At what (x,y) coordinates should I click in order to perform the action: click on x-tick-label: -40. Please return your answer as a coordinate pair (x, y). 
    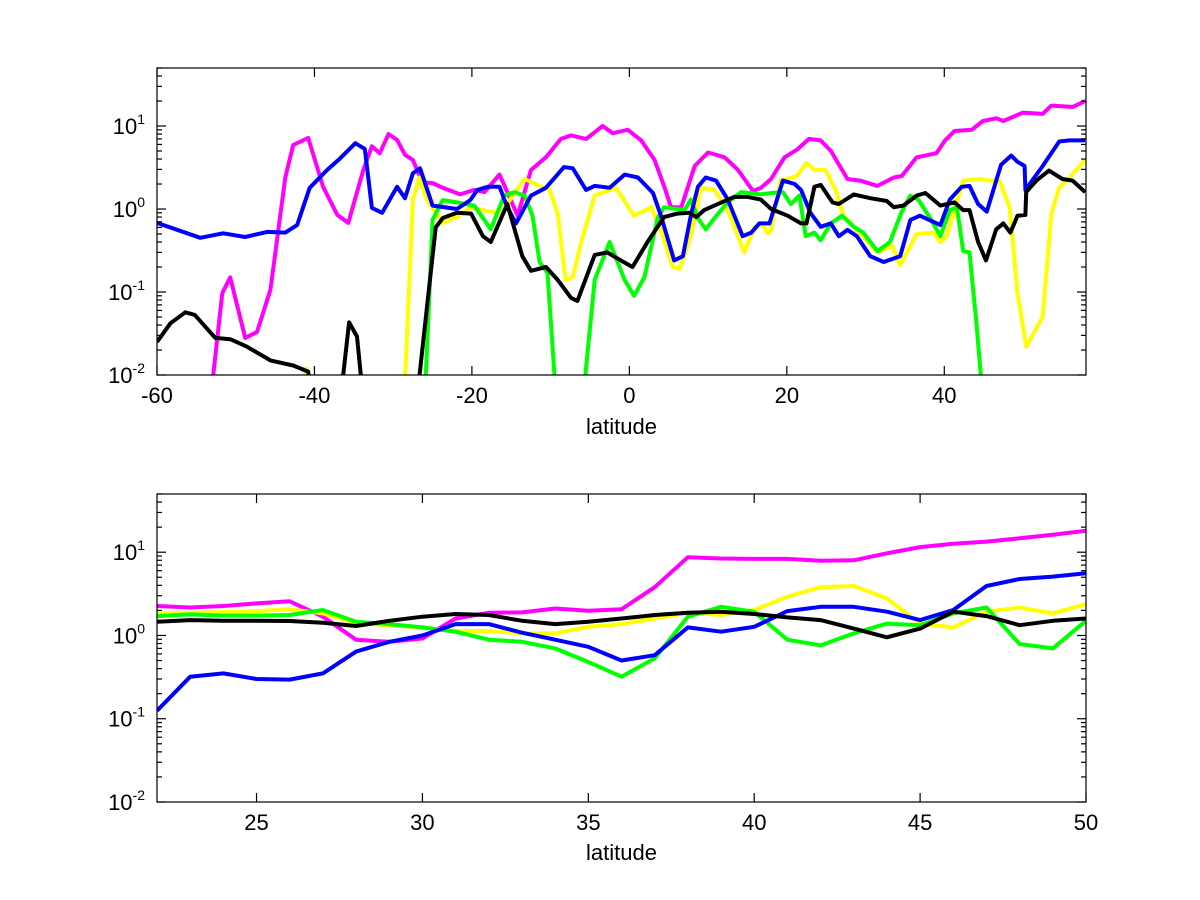
    Looking at the image, I should click on (315, 395).